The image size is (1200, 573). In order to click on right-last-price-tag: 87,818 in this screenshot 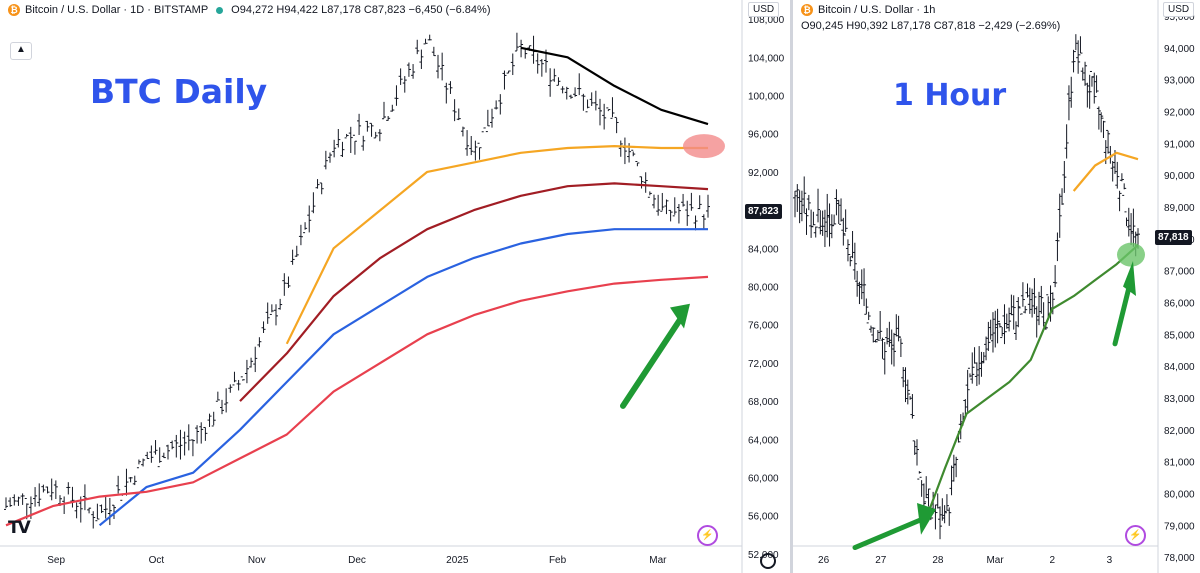, I will do `click(1173, 237)`.